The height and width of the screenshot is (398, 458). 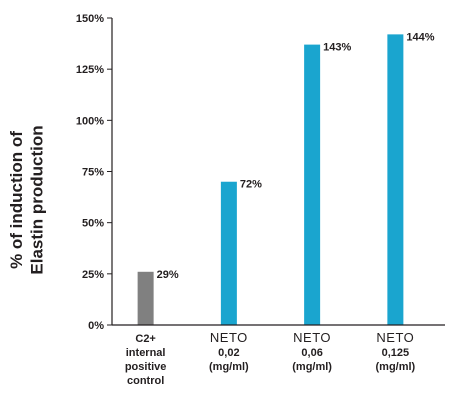 I want to click on category-label-line: control, so click(x=145, y=381).